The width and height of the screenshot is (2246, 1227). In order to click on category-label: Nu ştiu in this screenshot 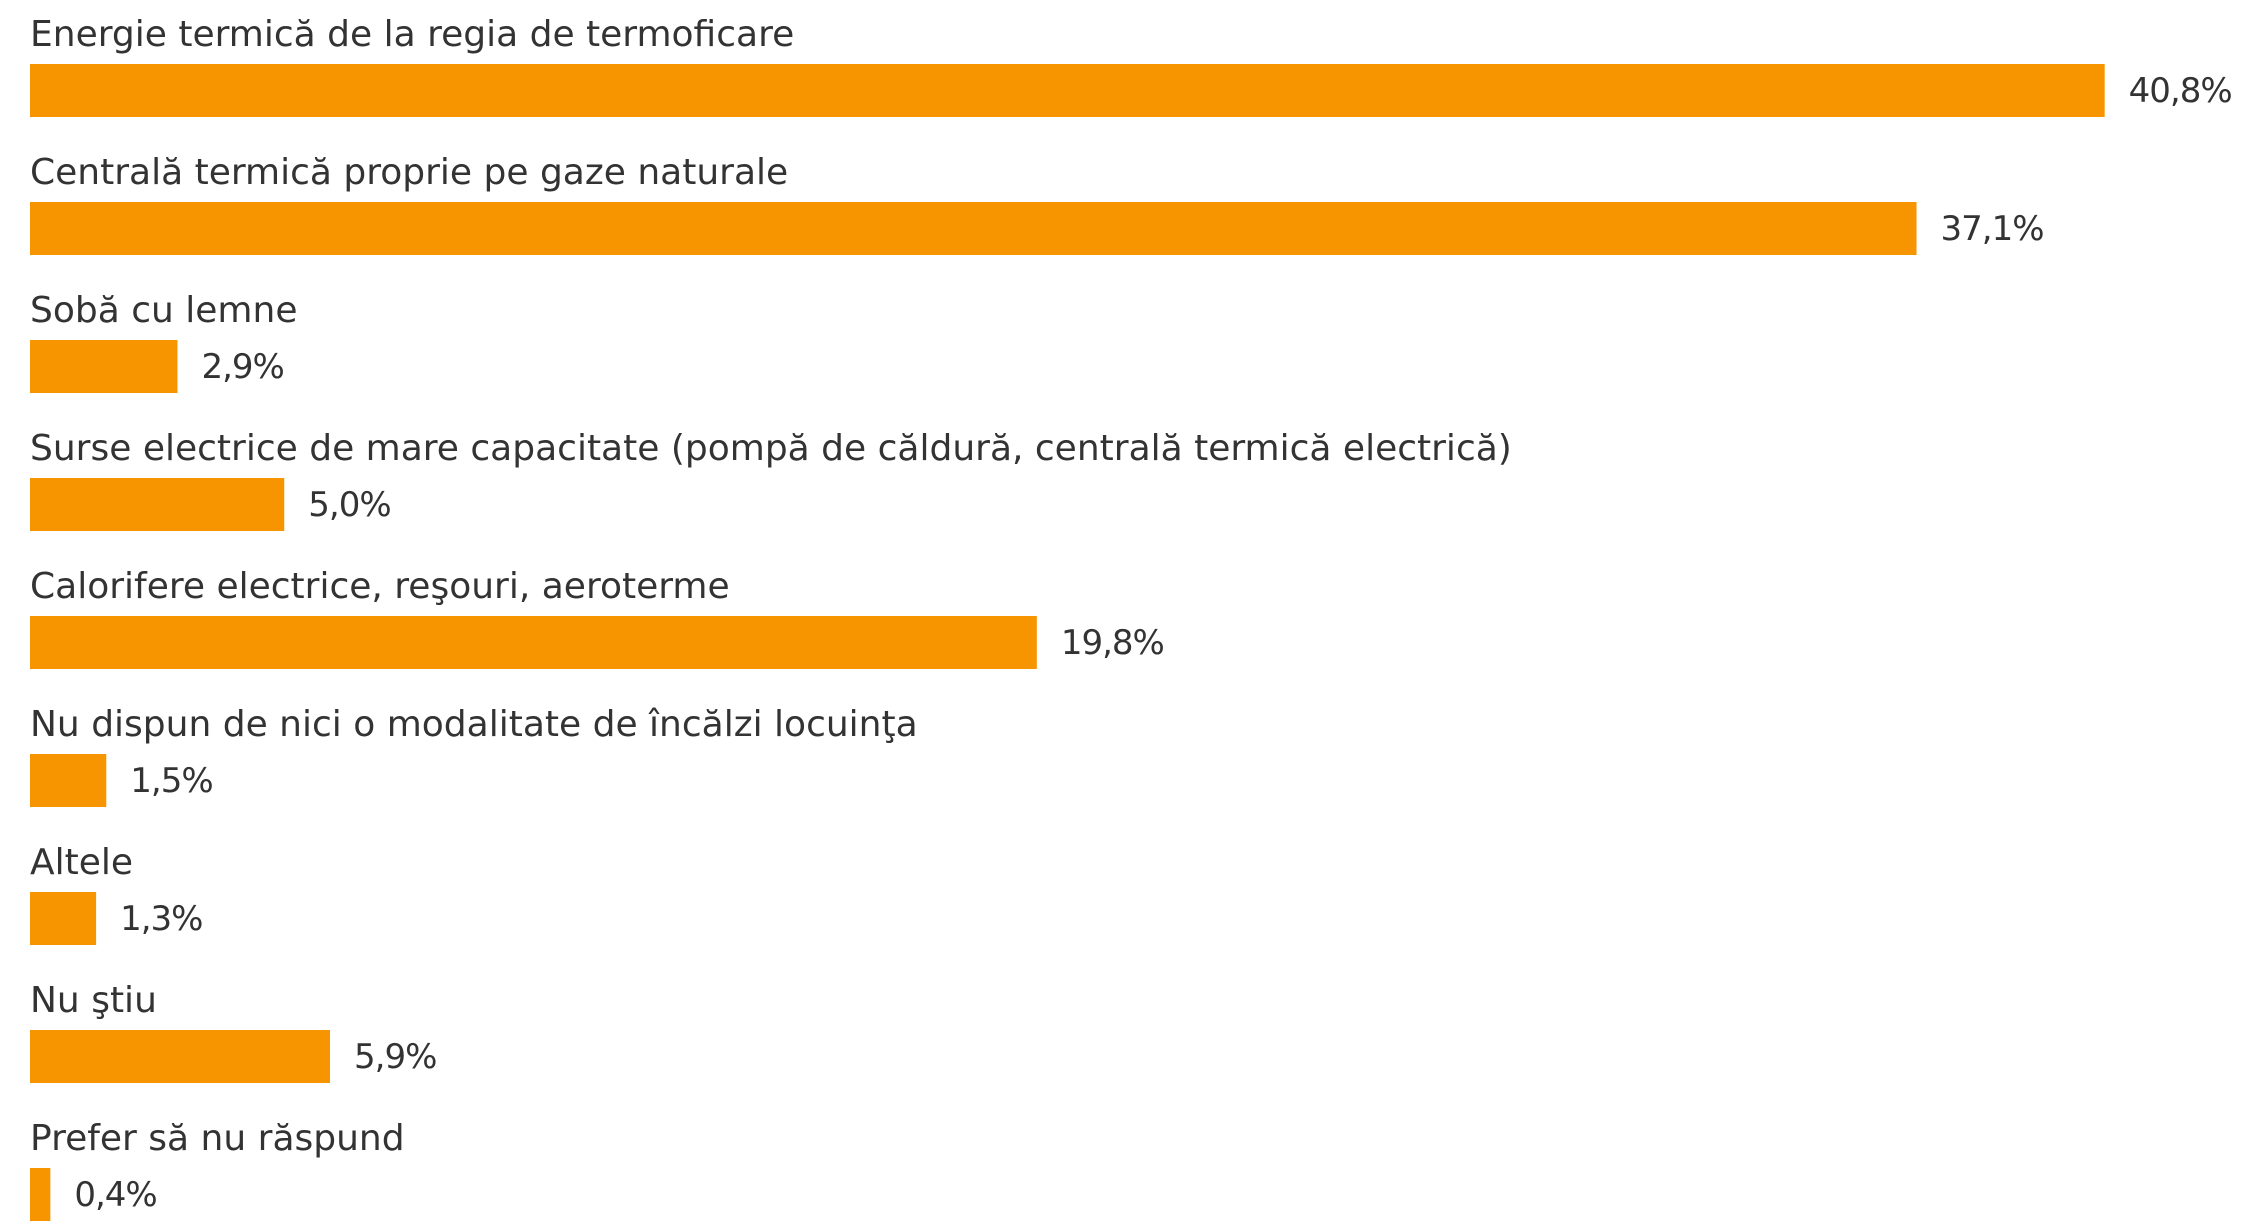, I will do `click(93, 1000)`.